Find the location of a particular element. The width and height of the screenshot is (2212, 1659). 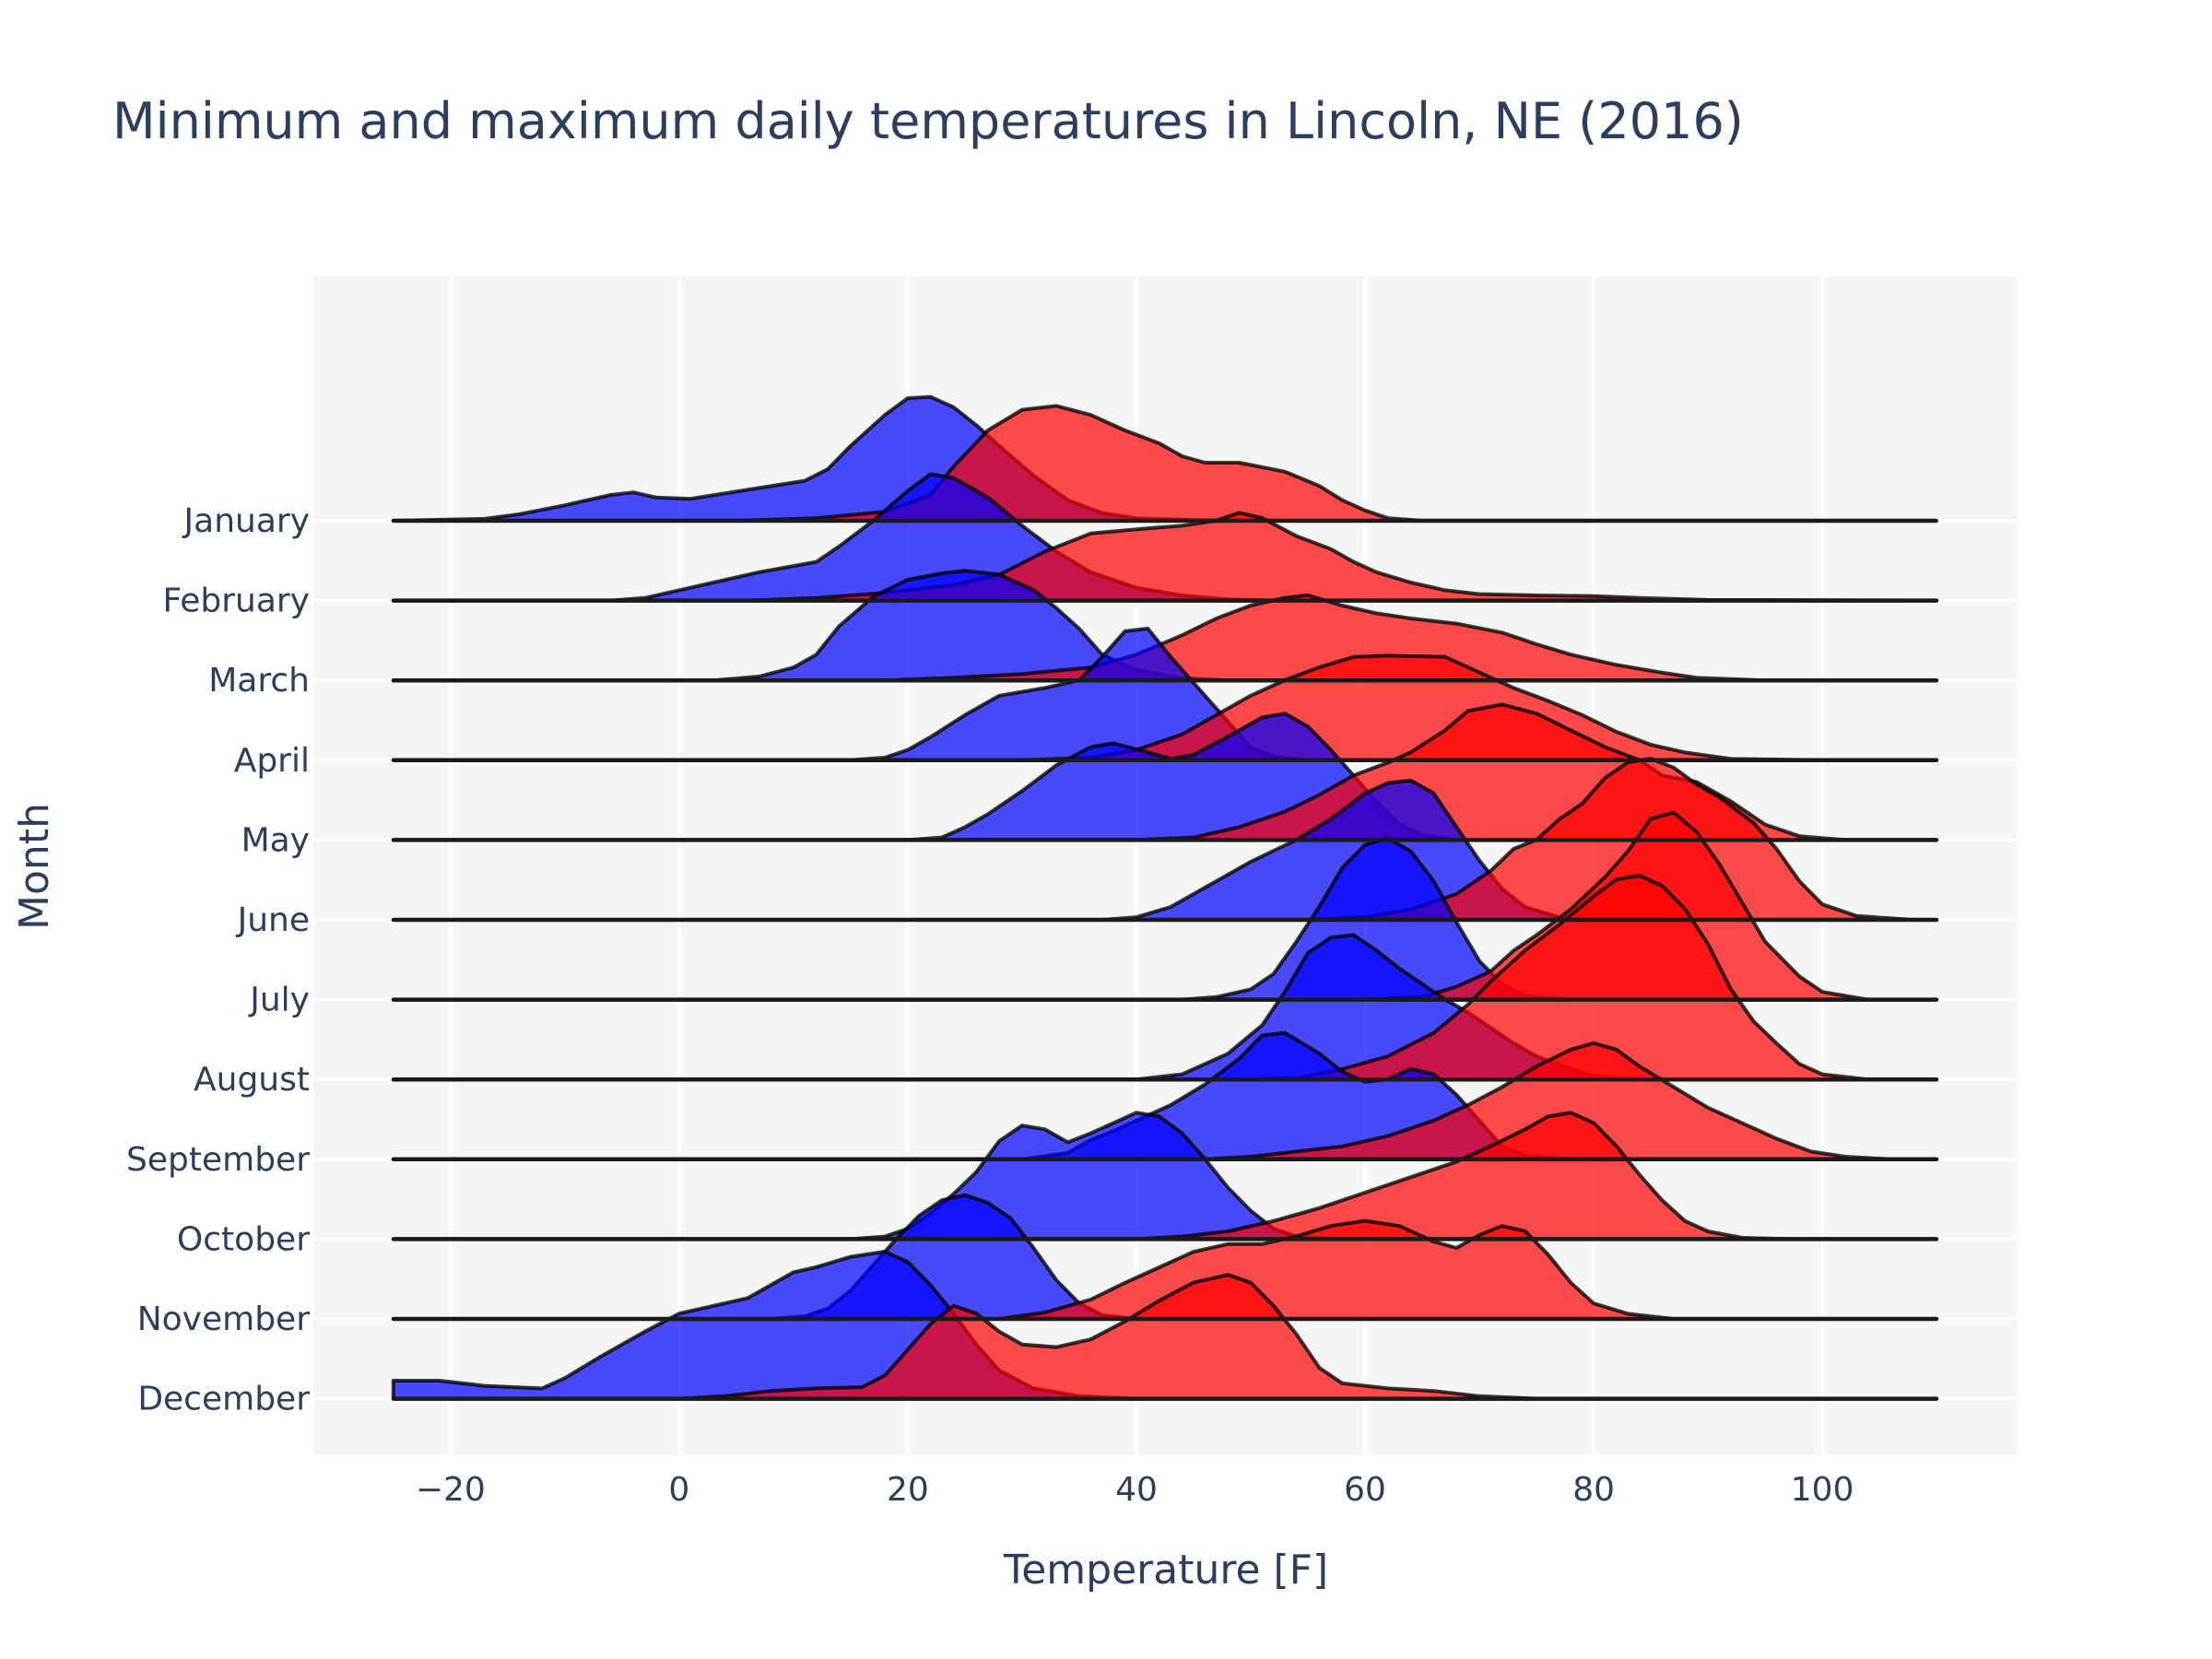

ridge-max-october is located at coordinates (1165, 1176).